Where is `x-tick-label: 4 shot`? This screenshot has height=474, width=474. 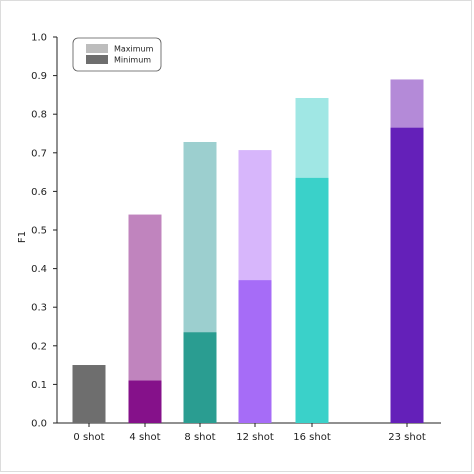 x-tick-label: 4 shot is located at coordinates (144, 437).